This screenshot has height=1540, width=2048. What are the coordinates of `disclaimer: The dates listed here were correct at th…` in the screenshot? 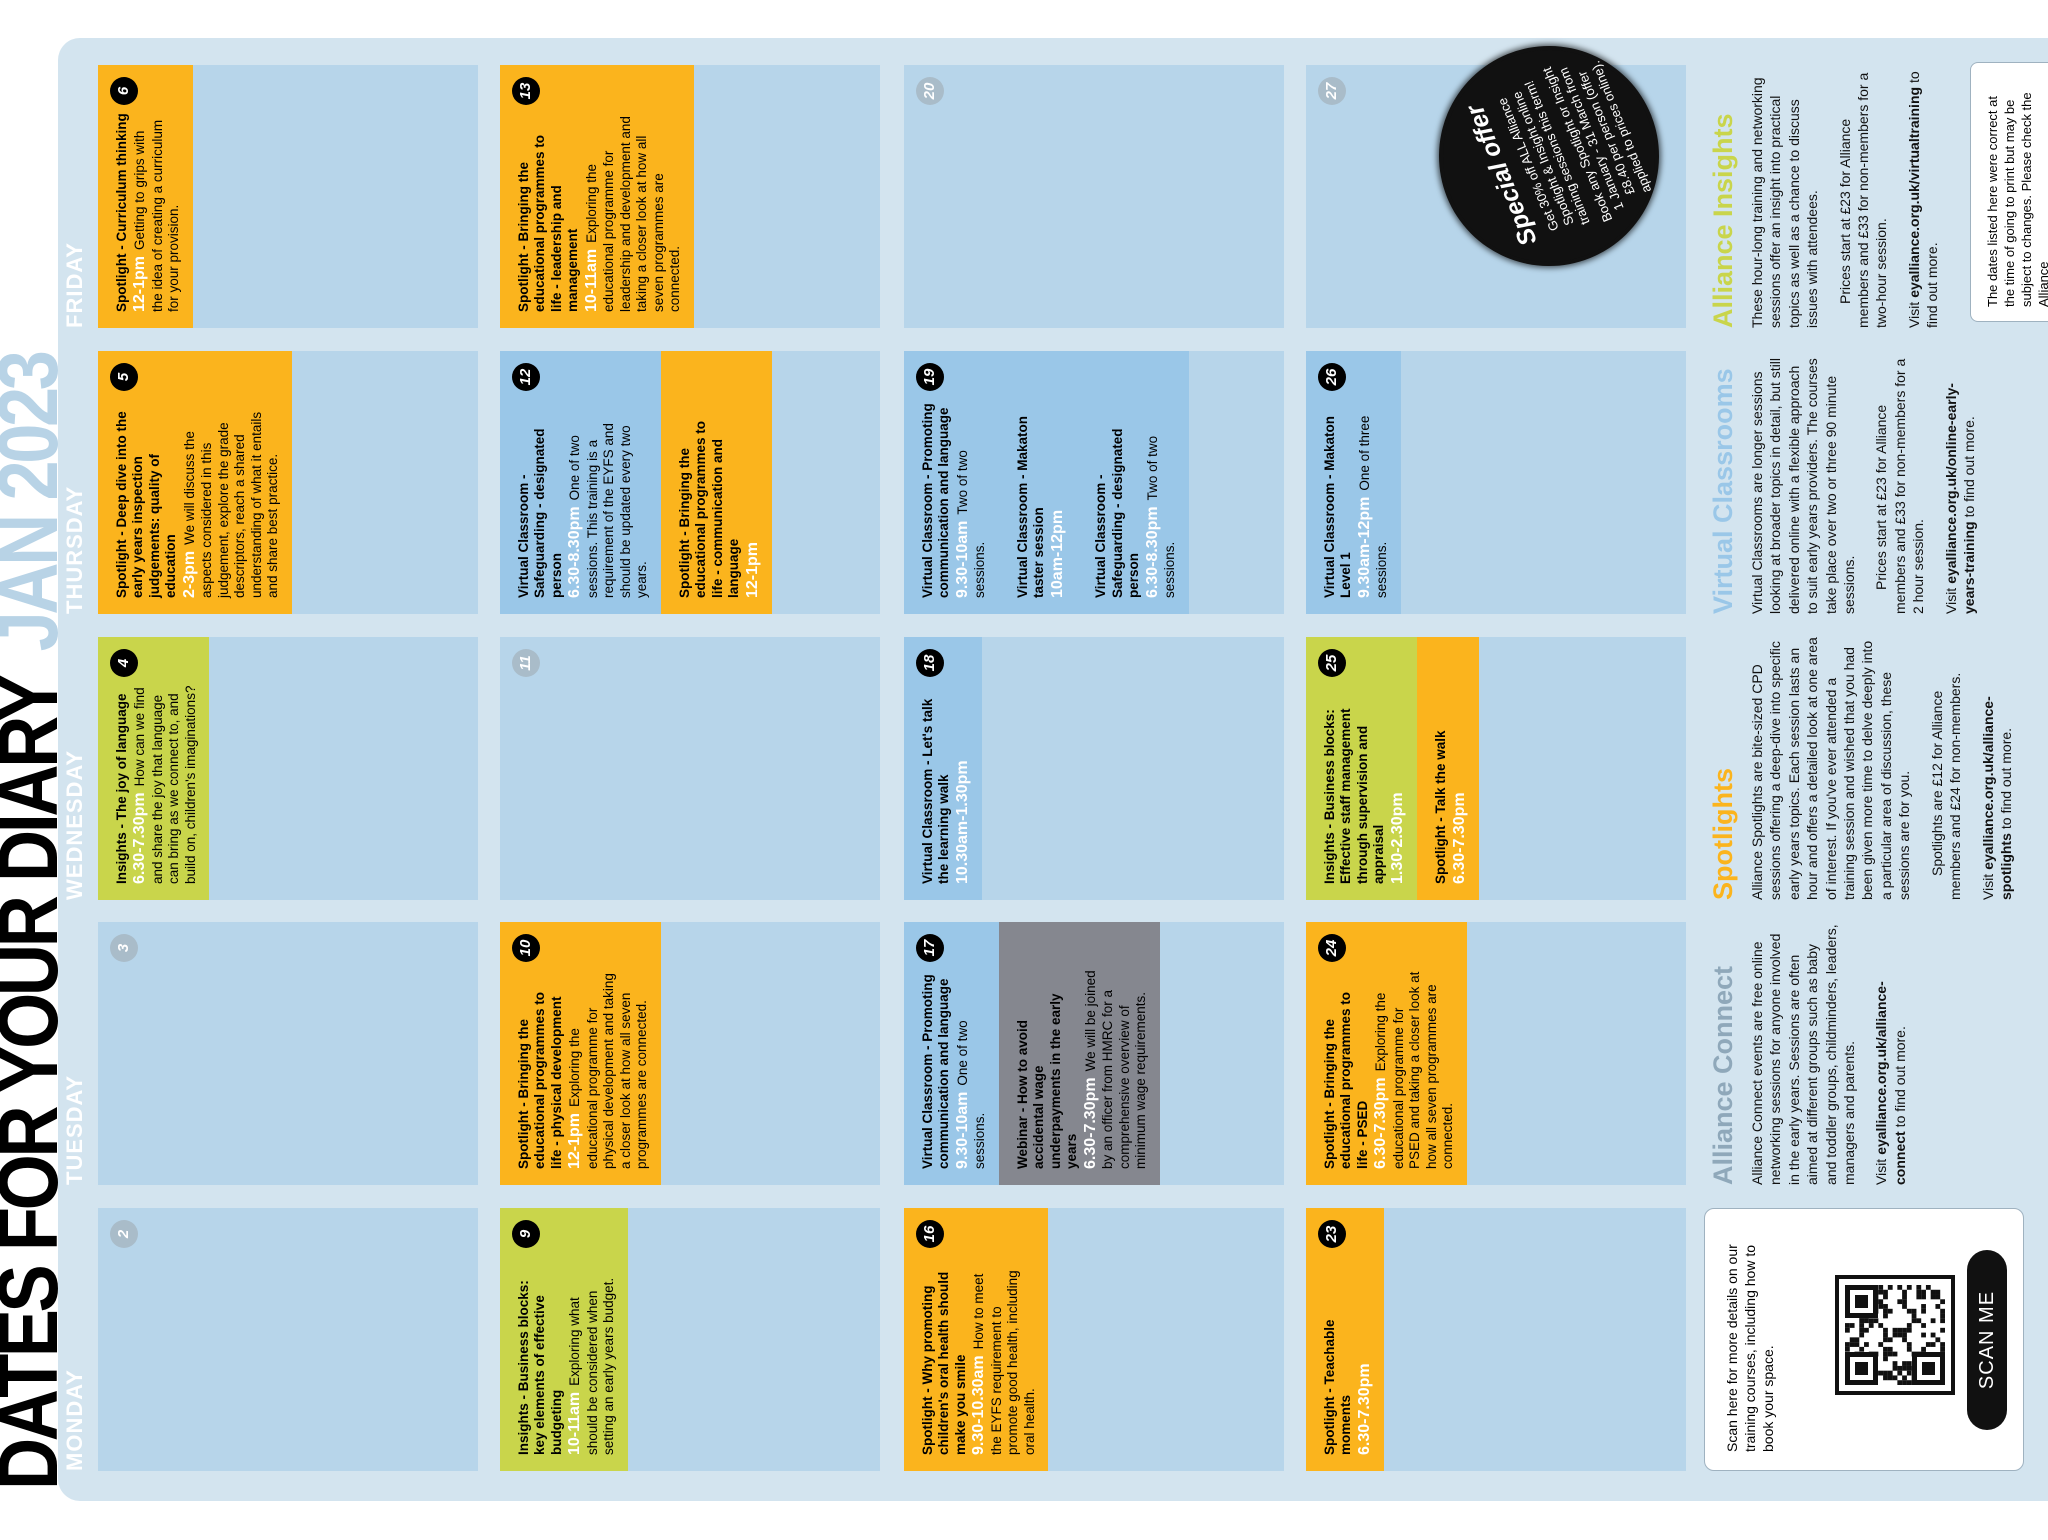 It's located at (2009, 192).